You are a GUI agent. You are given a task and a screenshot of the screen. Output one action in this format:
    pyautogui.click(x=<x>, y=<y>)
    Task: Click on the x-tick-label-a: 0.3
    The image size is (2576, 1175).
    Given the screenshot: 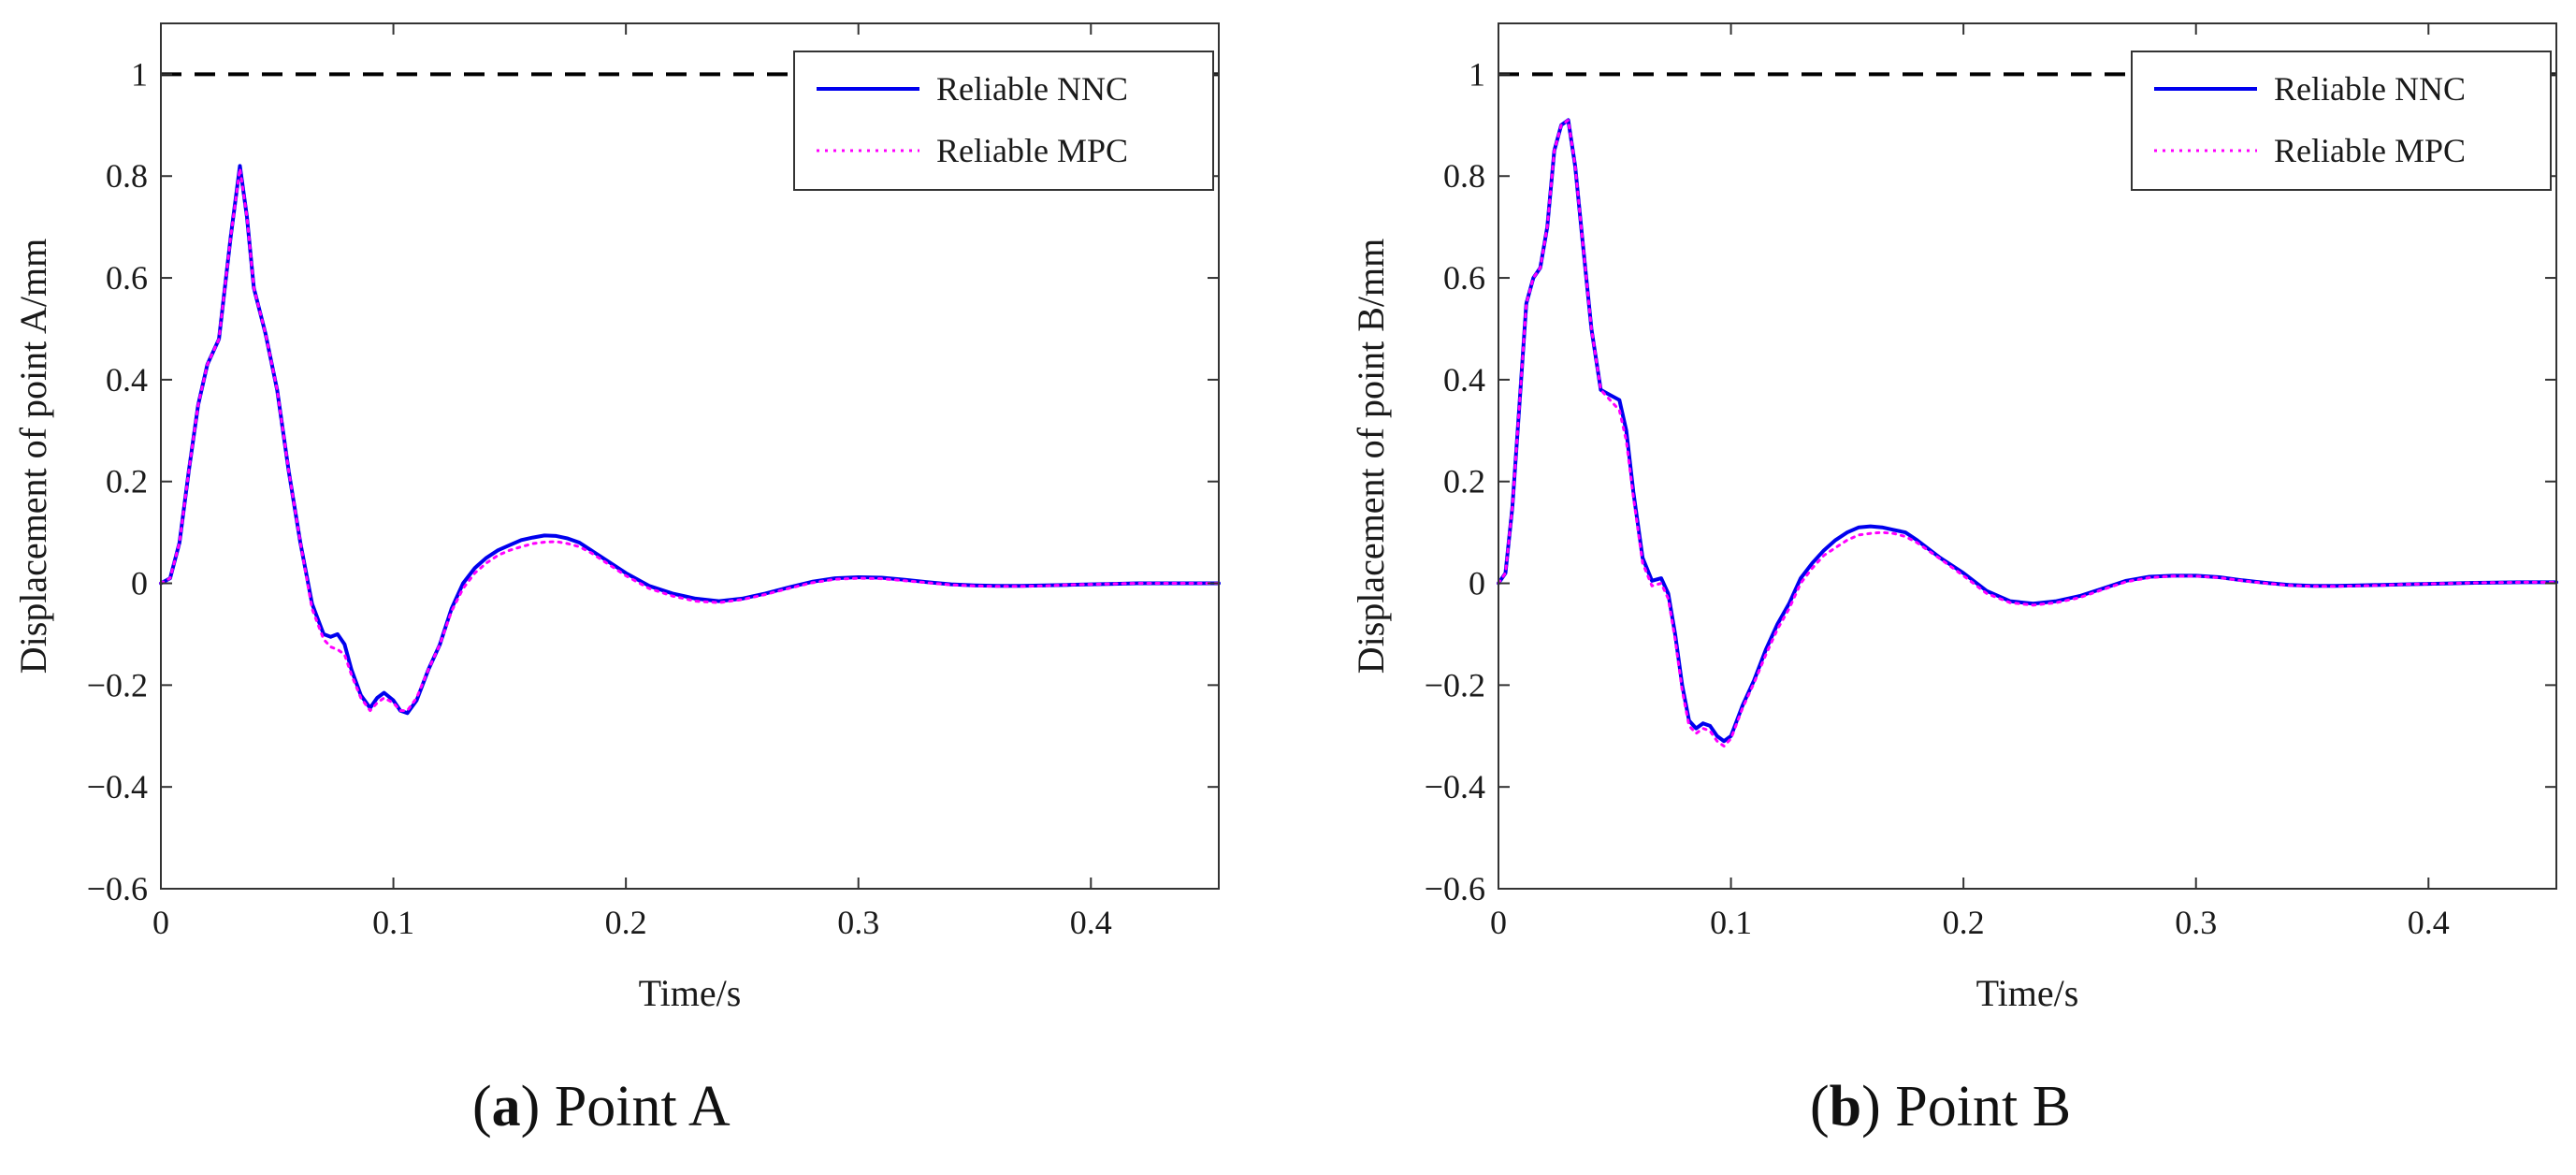 What is the action you would take?
    pyautogui.click(x=858, y=922)
    